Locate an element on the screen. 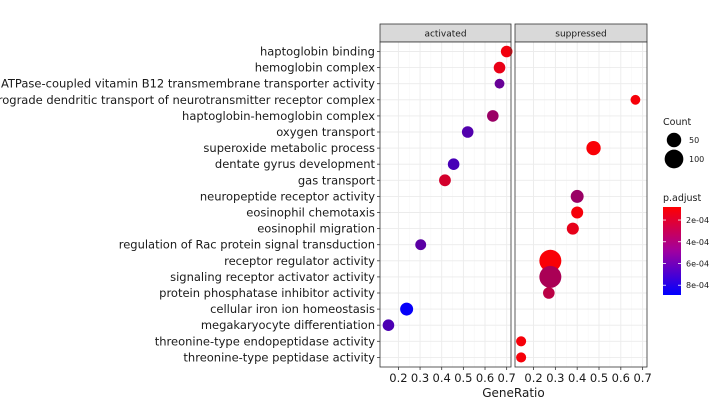  y-tick-label: hemoglobin complex is located at coordinates (315, 68).